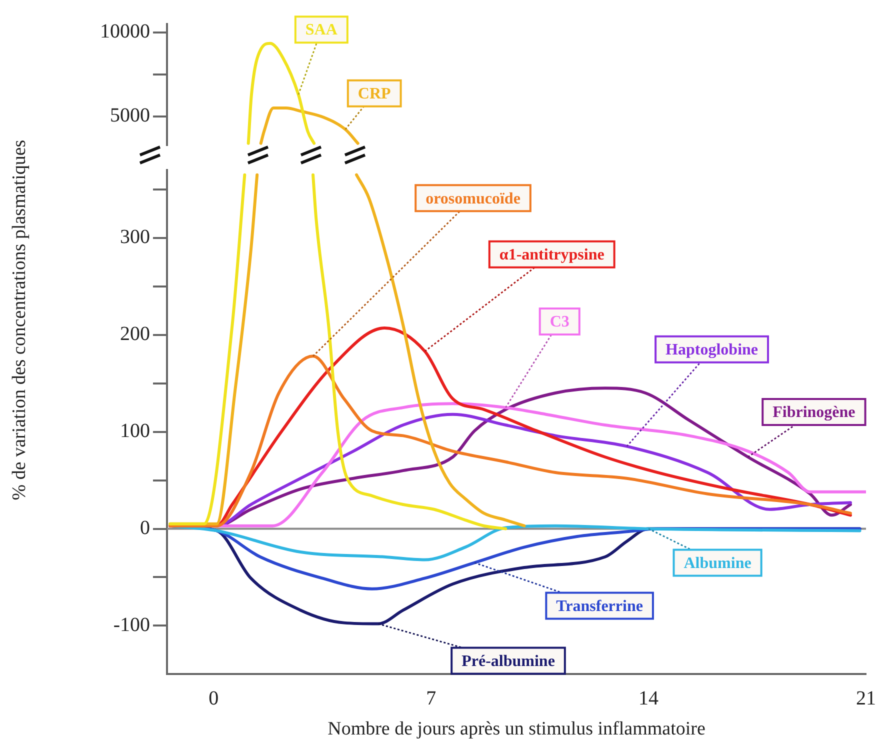 This screenshot has height=749, width=879. I want to click on y-tick-label: 10000, so click(125, 31).